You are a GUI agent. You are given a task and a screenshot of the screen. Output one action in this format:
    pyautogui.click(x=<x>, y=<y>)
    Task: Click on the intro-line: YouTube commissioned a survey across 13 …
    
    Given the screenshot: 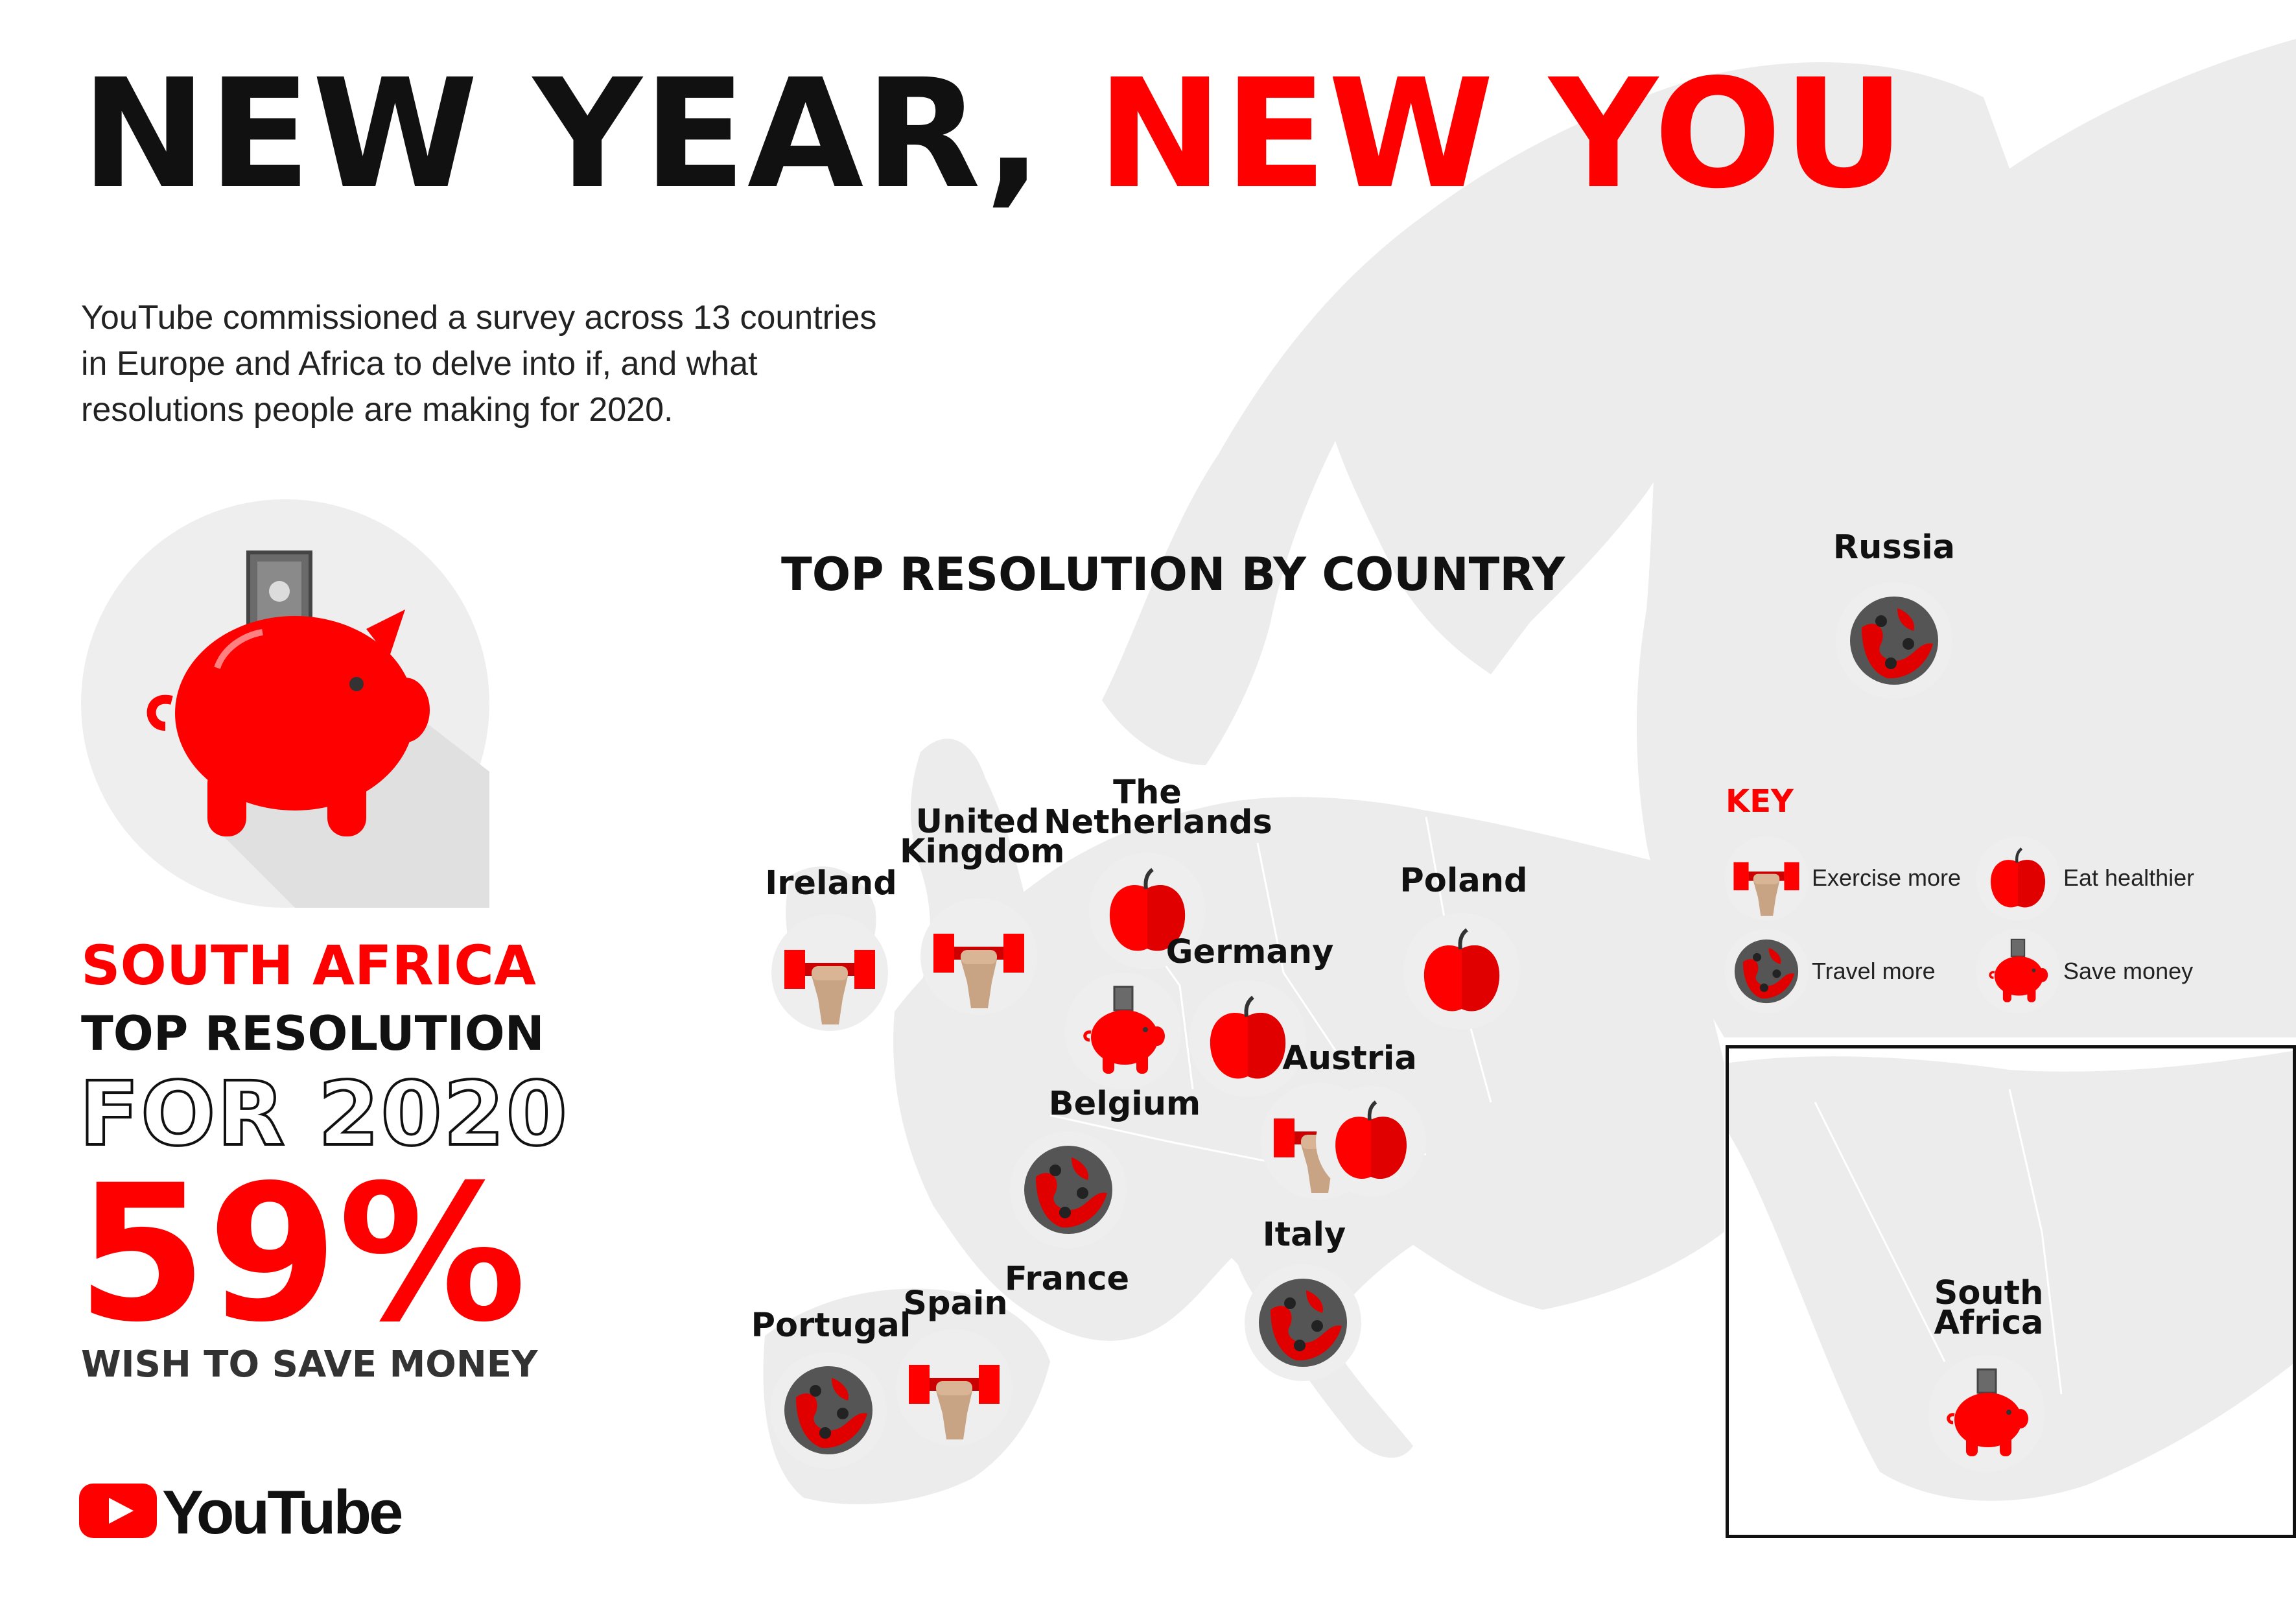 What is the action you would take?
    pyautogui.click(x=479, y=318)
    